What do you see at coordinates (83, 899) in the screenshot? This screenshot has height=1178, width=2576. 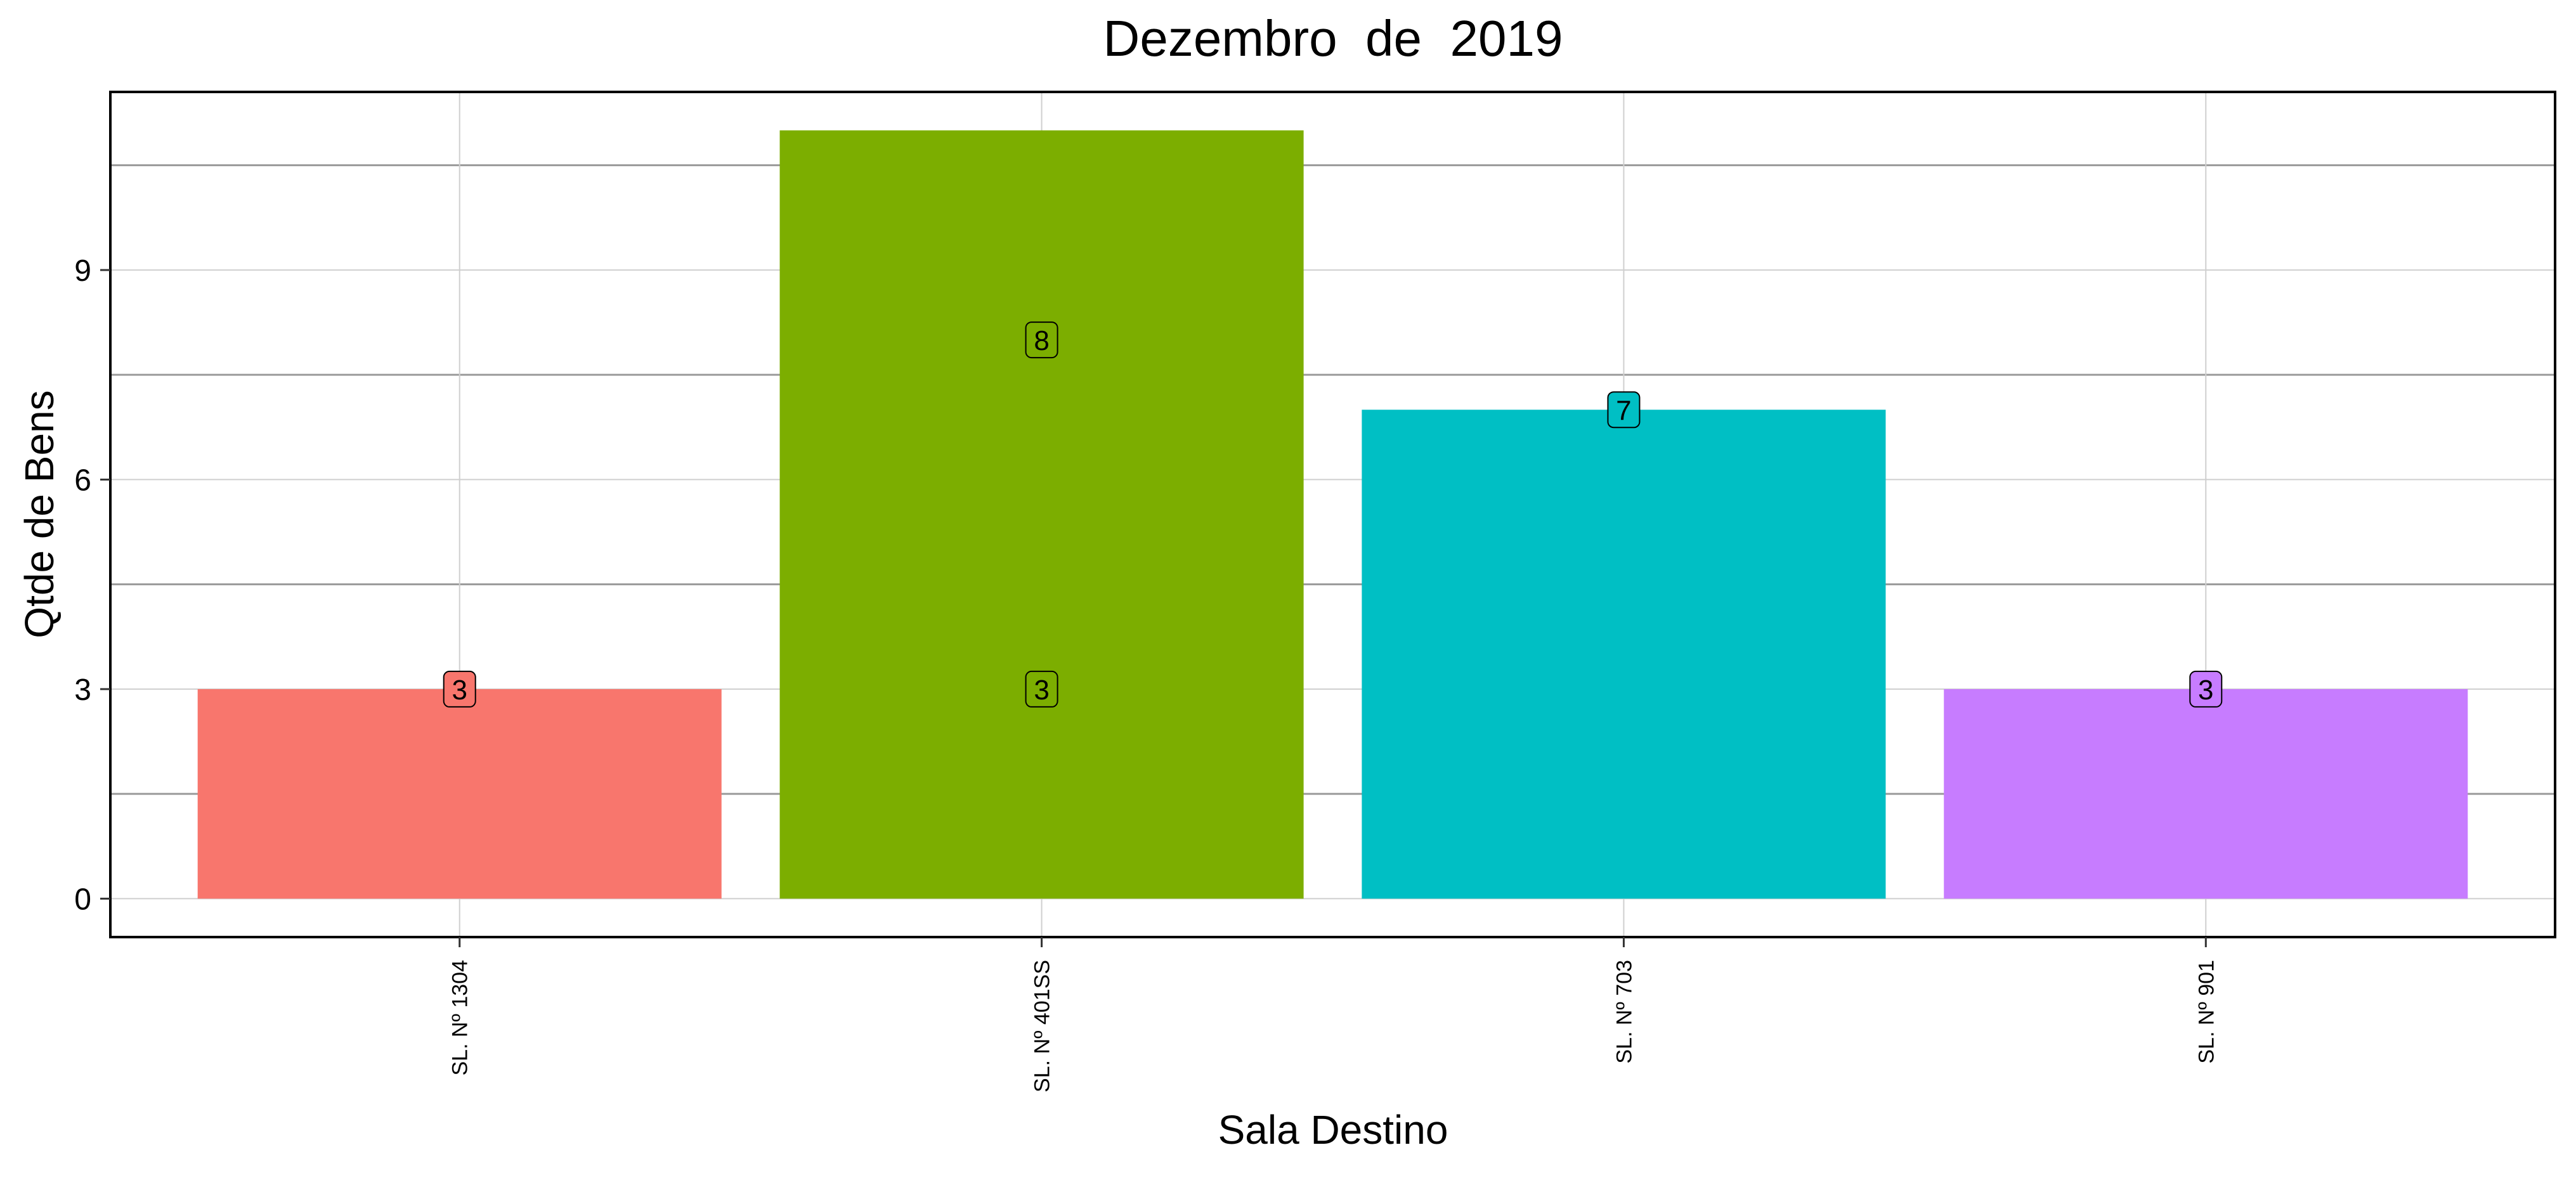 I see `y-tick-label: 0` at bounding box center [83, 899].